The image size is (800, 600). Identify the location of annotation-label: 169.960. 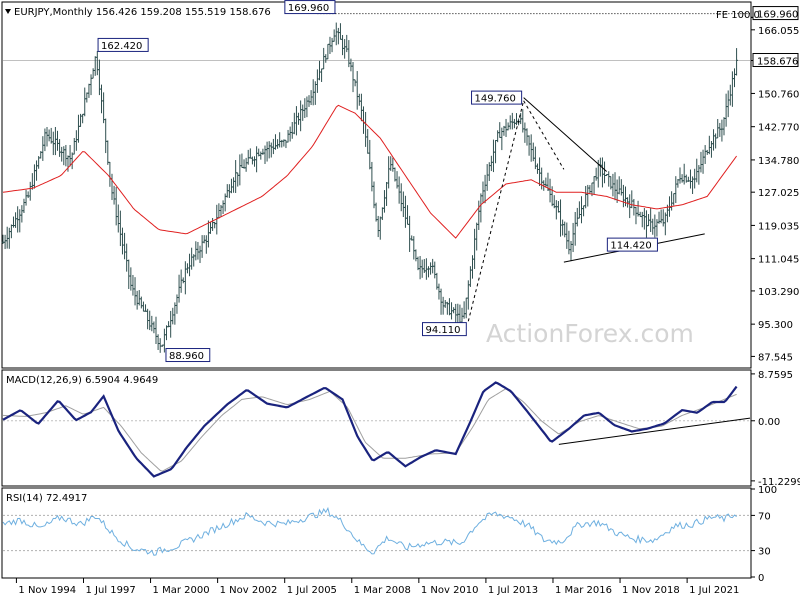
(308, 8).